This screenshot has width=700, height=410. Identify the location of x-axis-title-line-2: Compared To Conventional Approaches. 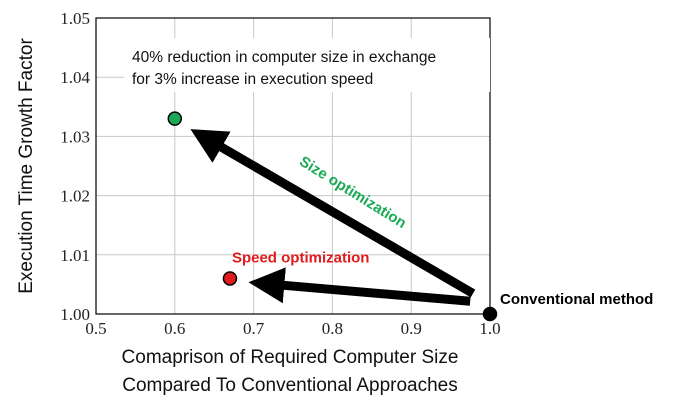
(290, 385).